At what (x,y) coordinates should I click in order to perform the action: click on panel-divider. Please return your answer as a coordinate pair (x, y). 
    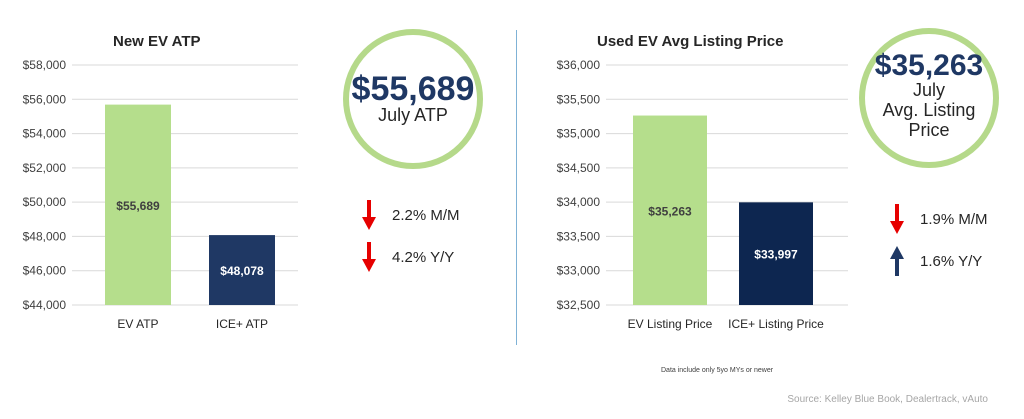
    Looking at the image, I should click on (516, 187).